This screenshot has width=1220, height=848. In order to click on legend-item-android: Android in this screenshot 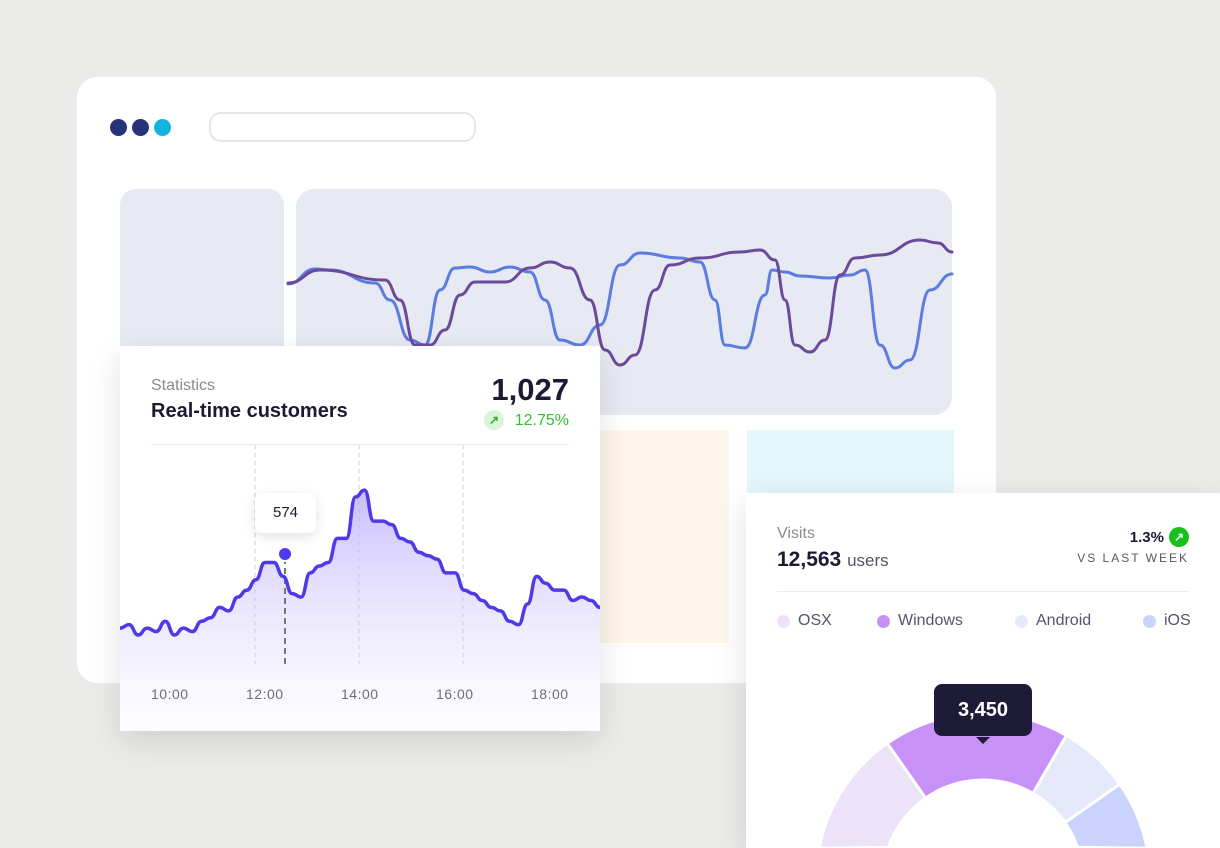, I will do `click(1053, 621)`.